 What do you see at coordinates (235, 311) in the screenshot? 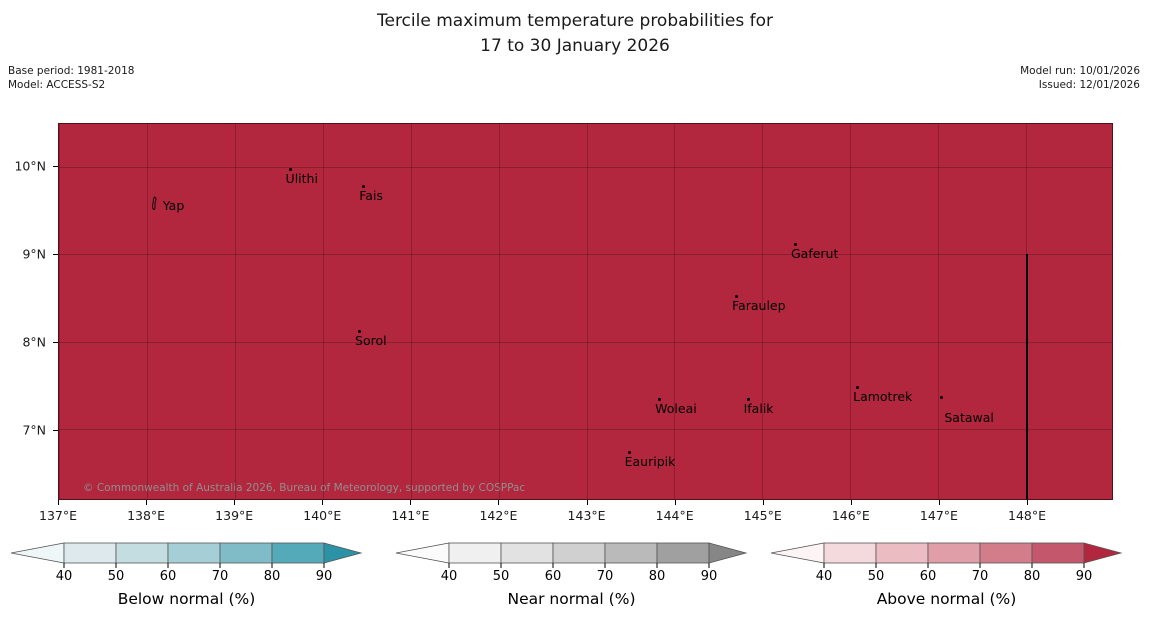
I see `gridline-139°E` at bounding box center [235, 311].